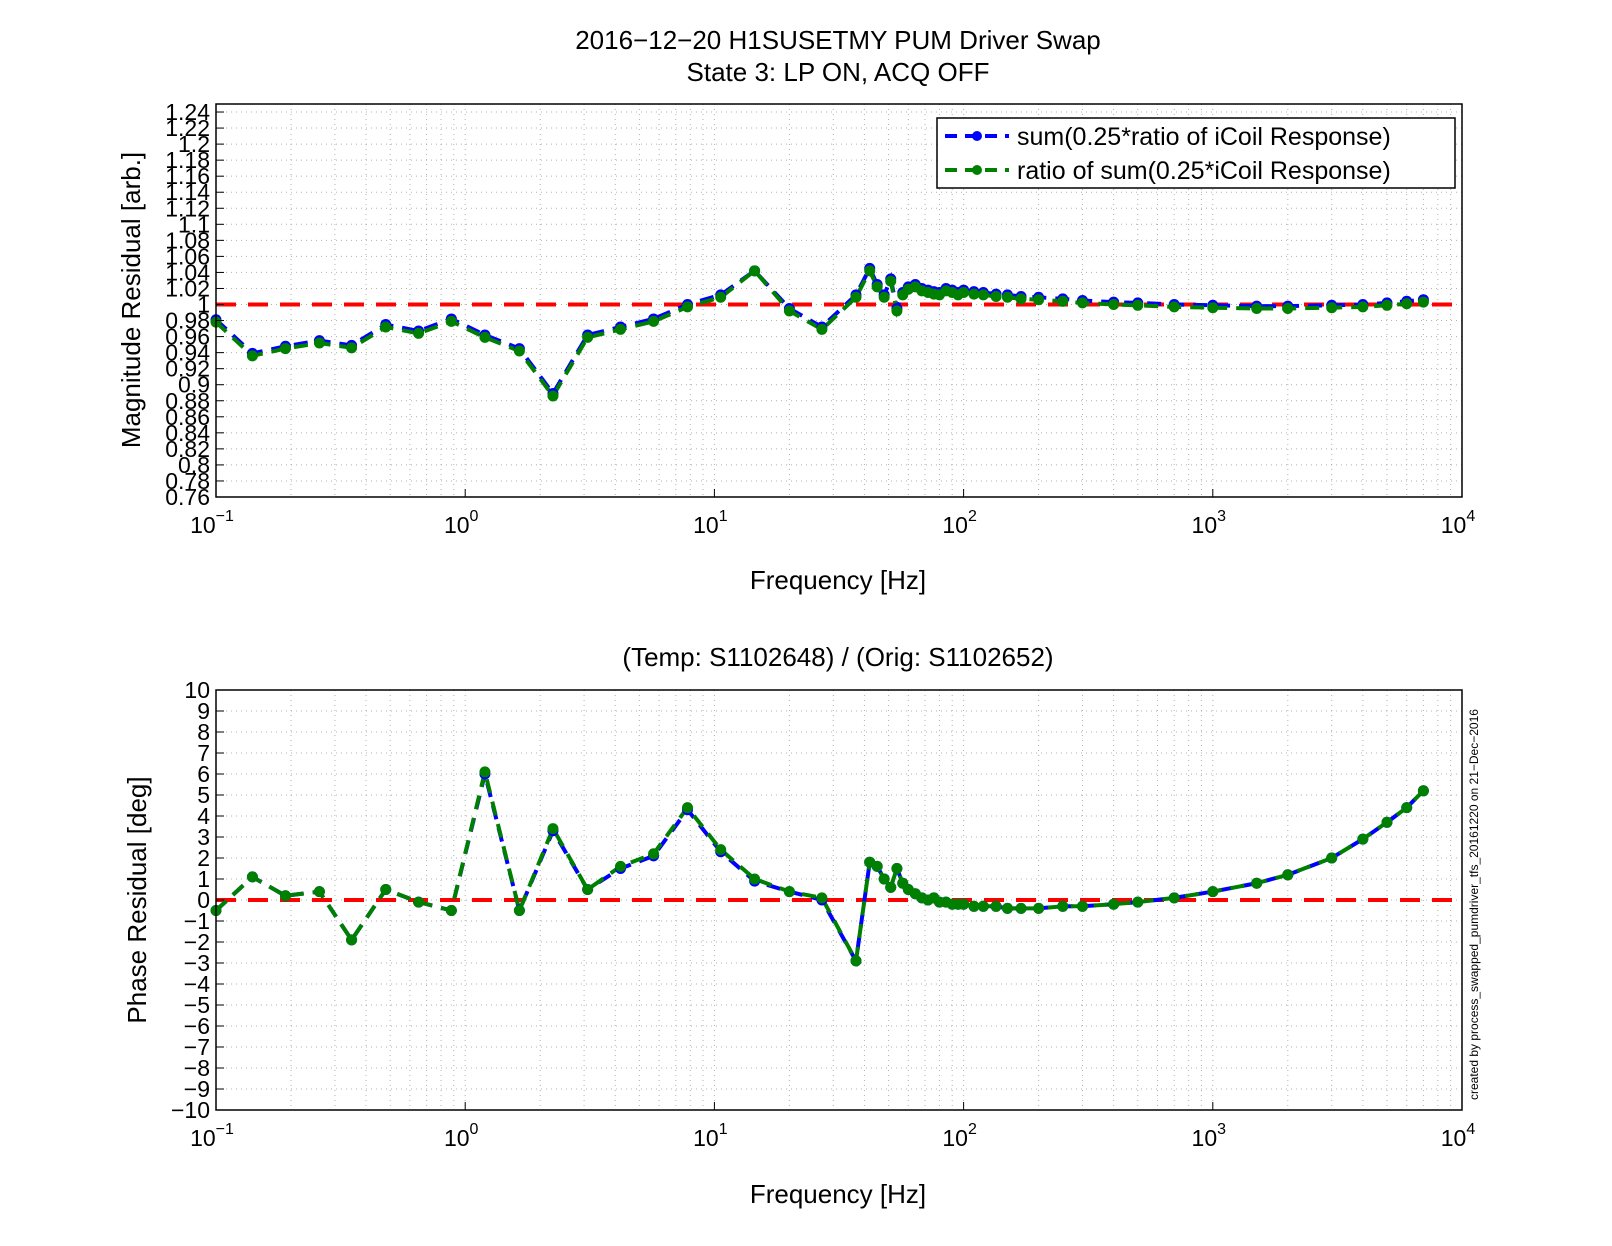  Describe the element at coordinates (187, 449) in the screenshot. I see `magnitude-ytick-label: 0.82` at that location.